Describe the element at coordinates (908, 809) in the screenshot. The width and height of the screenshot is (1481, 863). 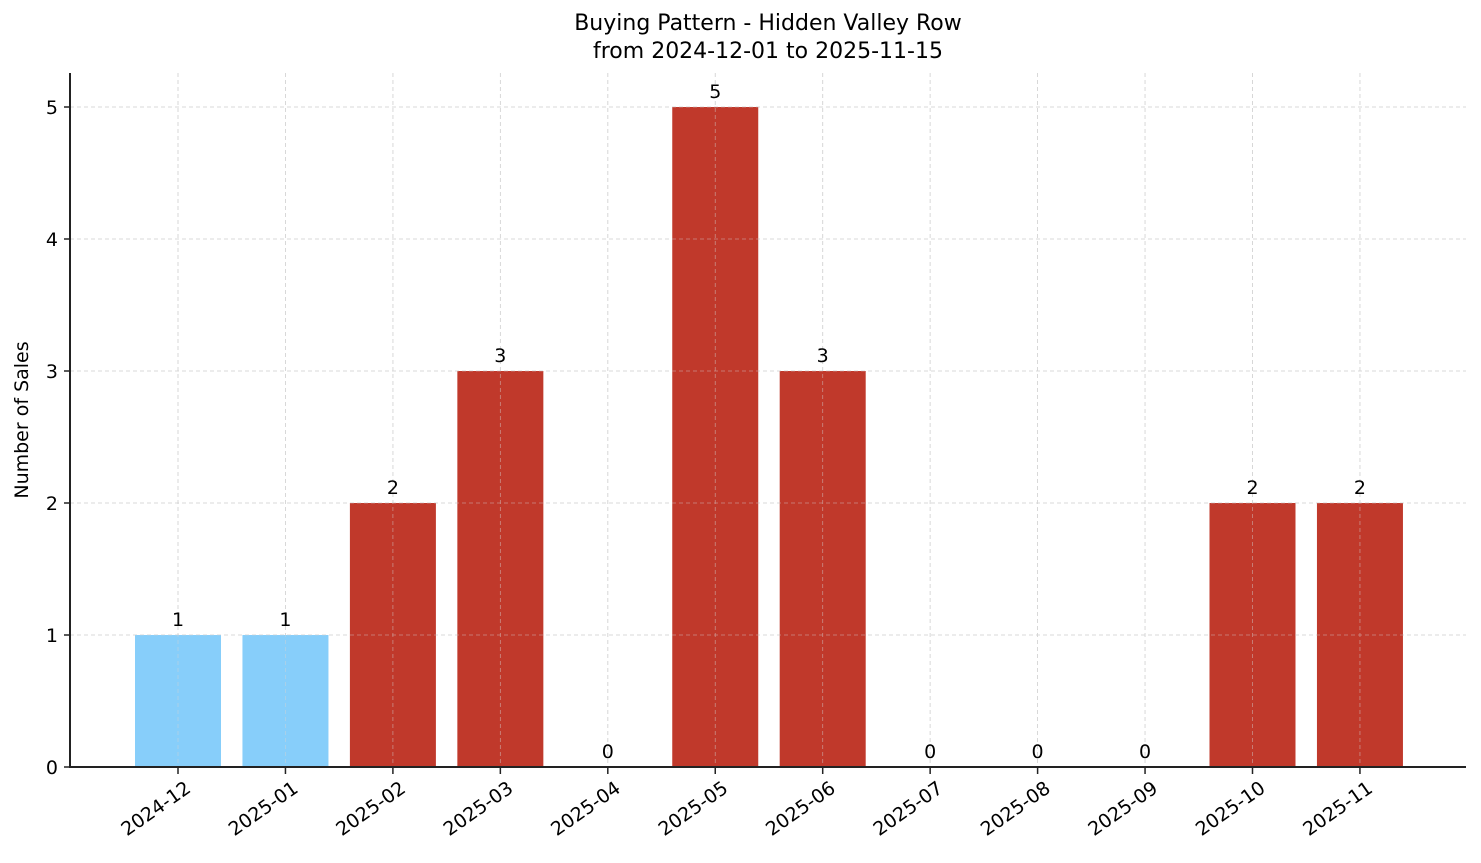
I see `x-tick-label: 2025-07` at that location.